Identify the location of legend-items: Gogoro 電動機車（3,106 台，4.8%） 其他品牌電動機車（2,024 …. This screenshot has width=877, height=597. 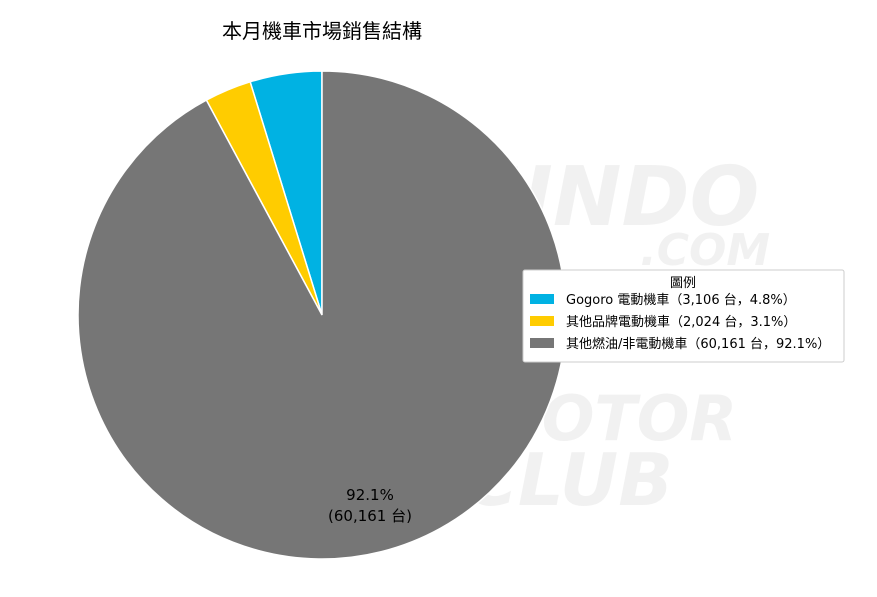
(680, 322).